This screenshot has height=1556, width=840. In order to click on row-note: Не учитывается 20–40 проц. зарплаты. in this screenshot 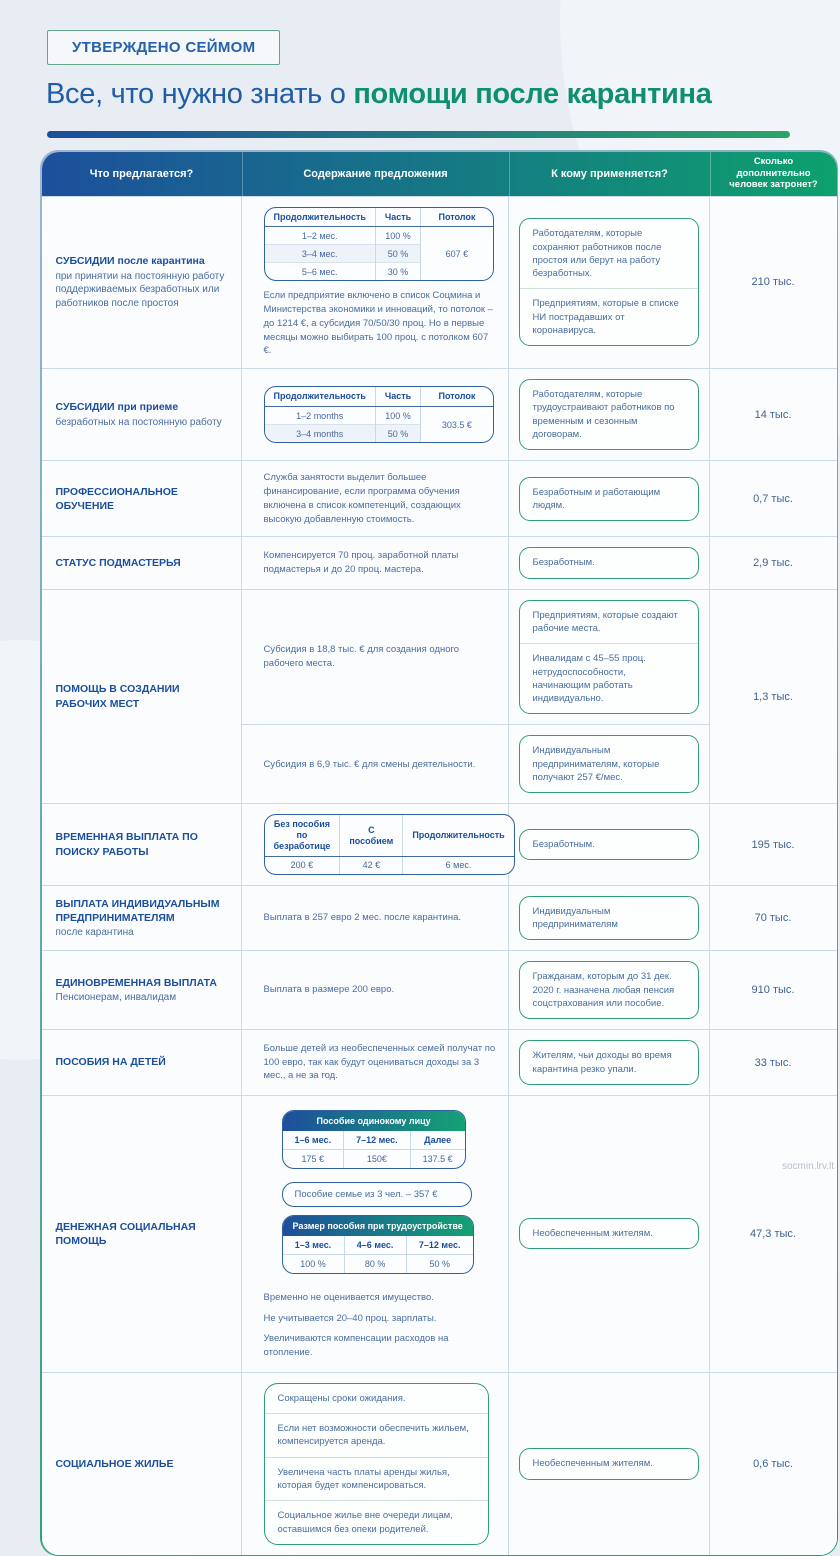, I will do `click(350, 1318)`.